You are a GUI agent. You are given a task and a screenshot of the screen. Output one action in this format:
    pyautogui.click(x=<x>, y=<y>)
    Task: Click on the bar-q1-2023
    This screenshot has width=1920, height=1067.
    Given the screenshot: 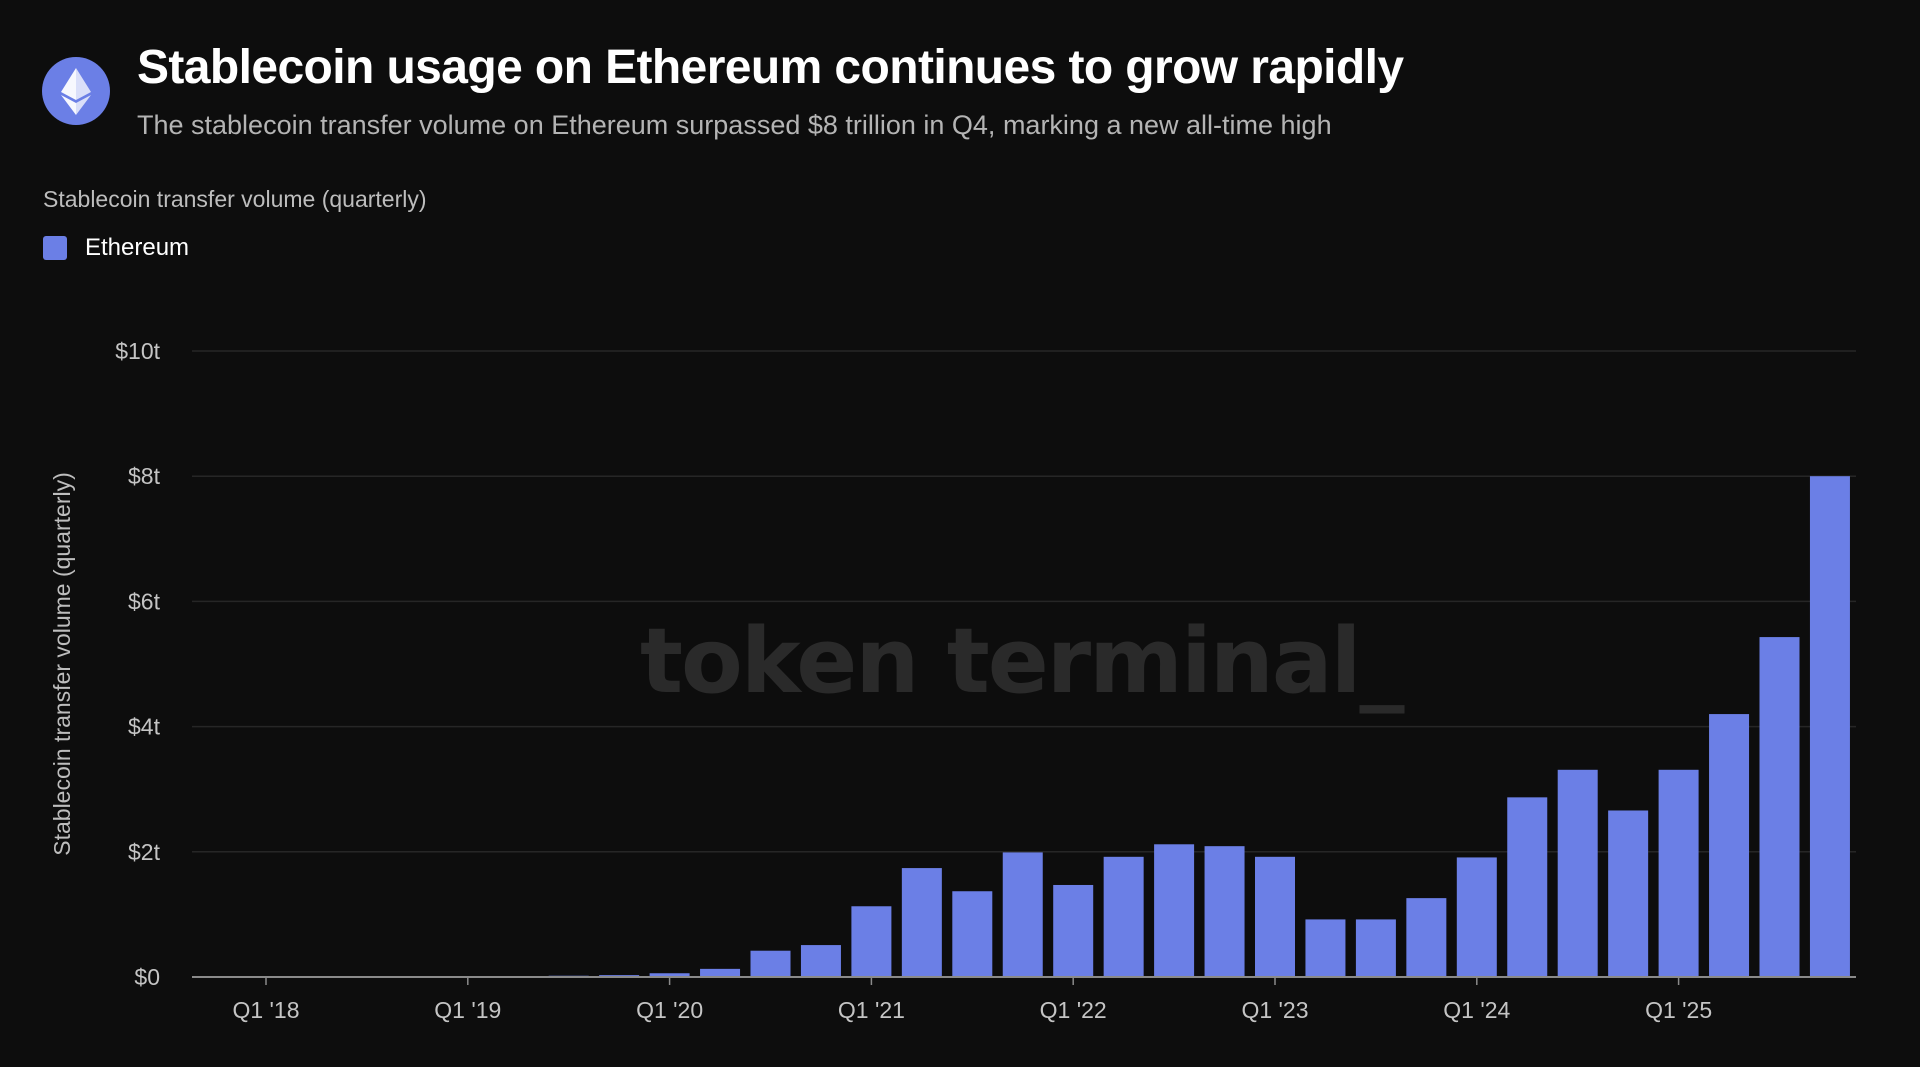 What is the action you would take?
    pyautogui.click(x=1275, y=916)
    